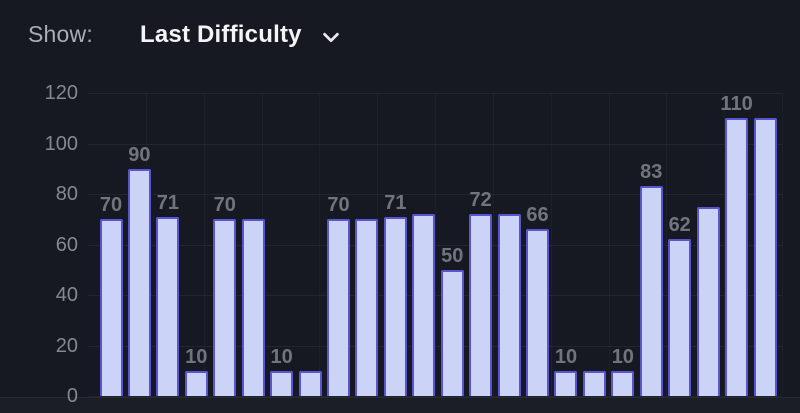  What do you see at coordinates (66, 295) in the screenshot?
I see `y-axis-tick: 40` at bounding box center [66, 295].